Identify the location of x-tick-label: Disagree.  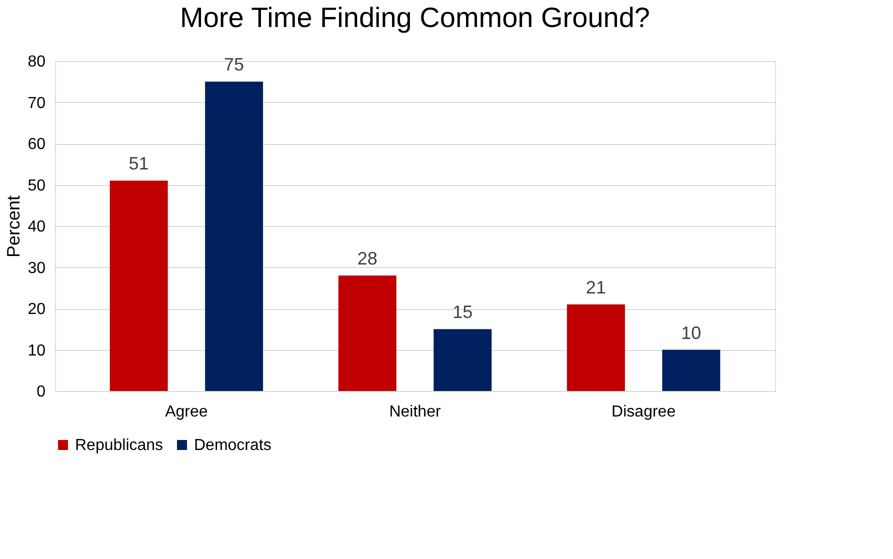
(644, 412).